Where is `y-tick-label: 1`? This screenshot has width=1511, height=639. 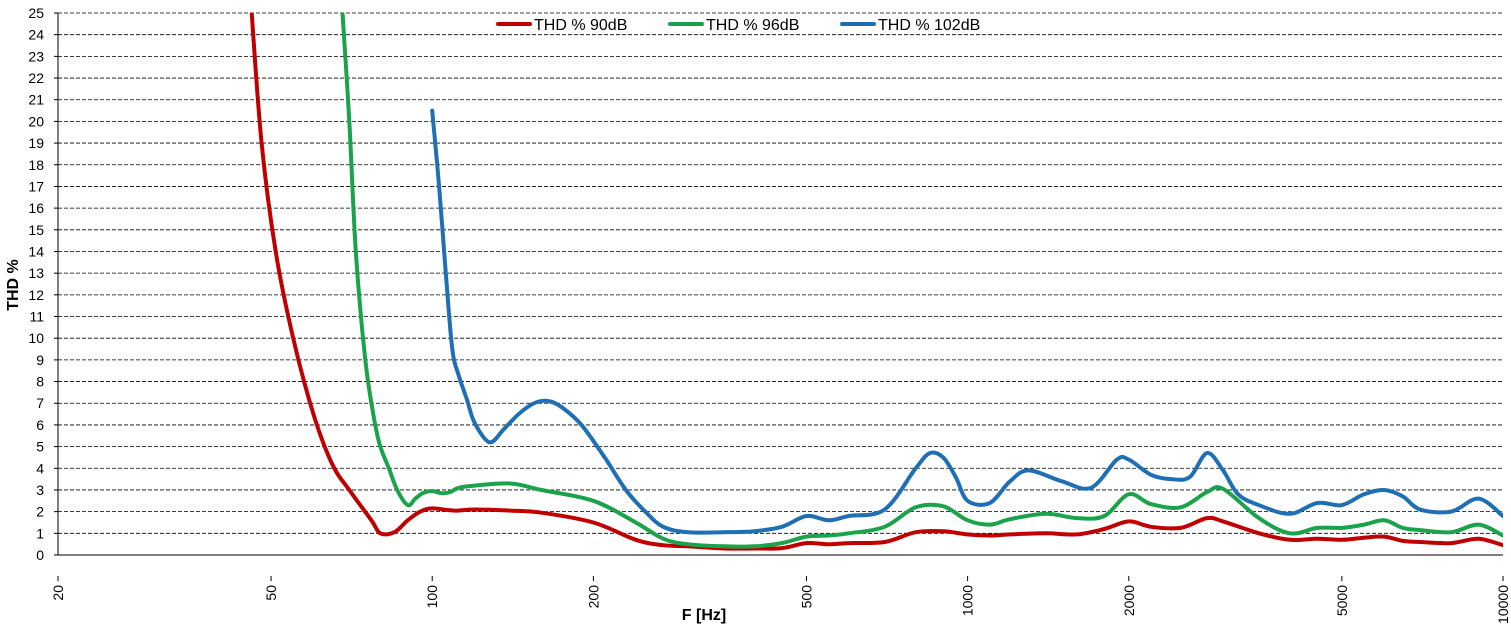 y-tick-label: 1 is located at coordinates (40, 533).